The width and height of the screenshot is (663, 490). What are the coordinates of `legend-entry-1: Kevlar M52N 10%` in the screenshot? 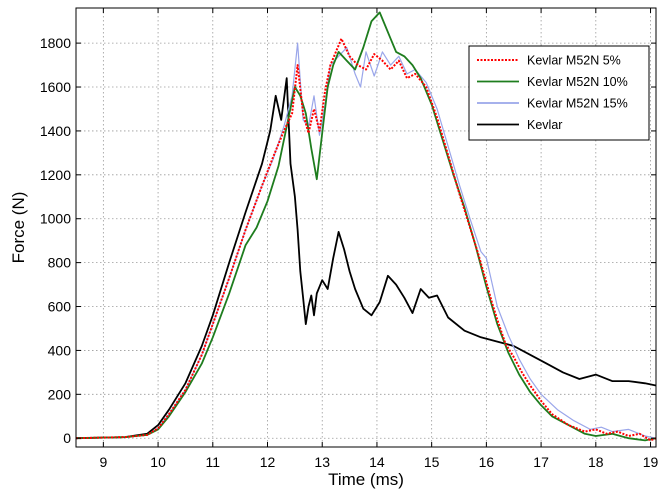 It's located at (577, 82).